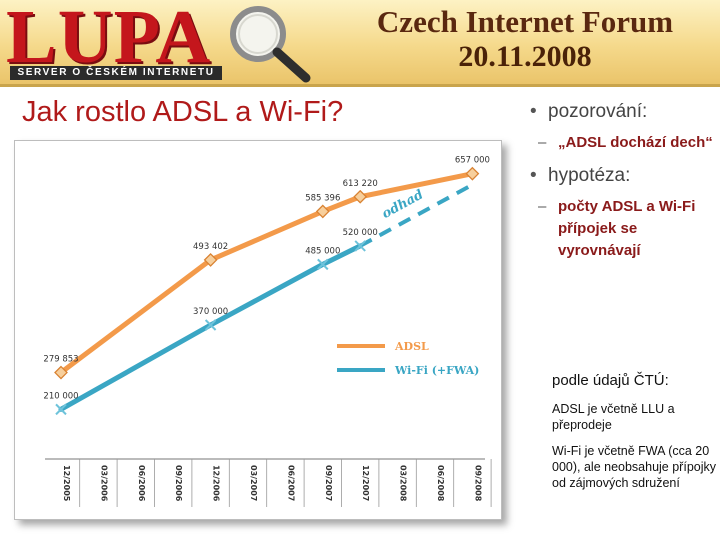 Image resolution: width=720 pixels, height=540 pixels. Describe the element at coordinates (210, 247) in the screenshot. I see `data-label: 493 402` at that location.